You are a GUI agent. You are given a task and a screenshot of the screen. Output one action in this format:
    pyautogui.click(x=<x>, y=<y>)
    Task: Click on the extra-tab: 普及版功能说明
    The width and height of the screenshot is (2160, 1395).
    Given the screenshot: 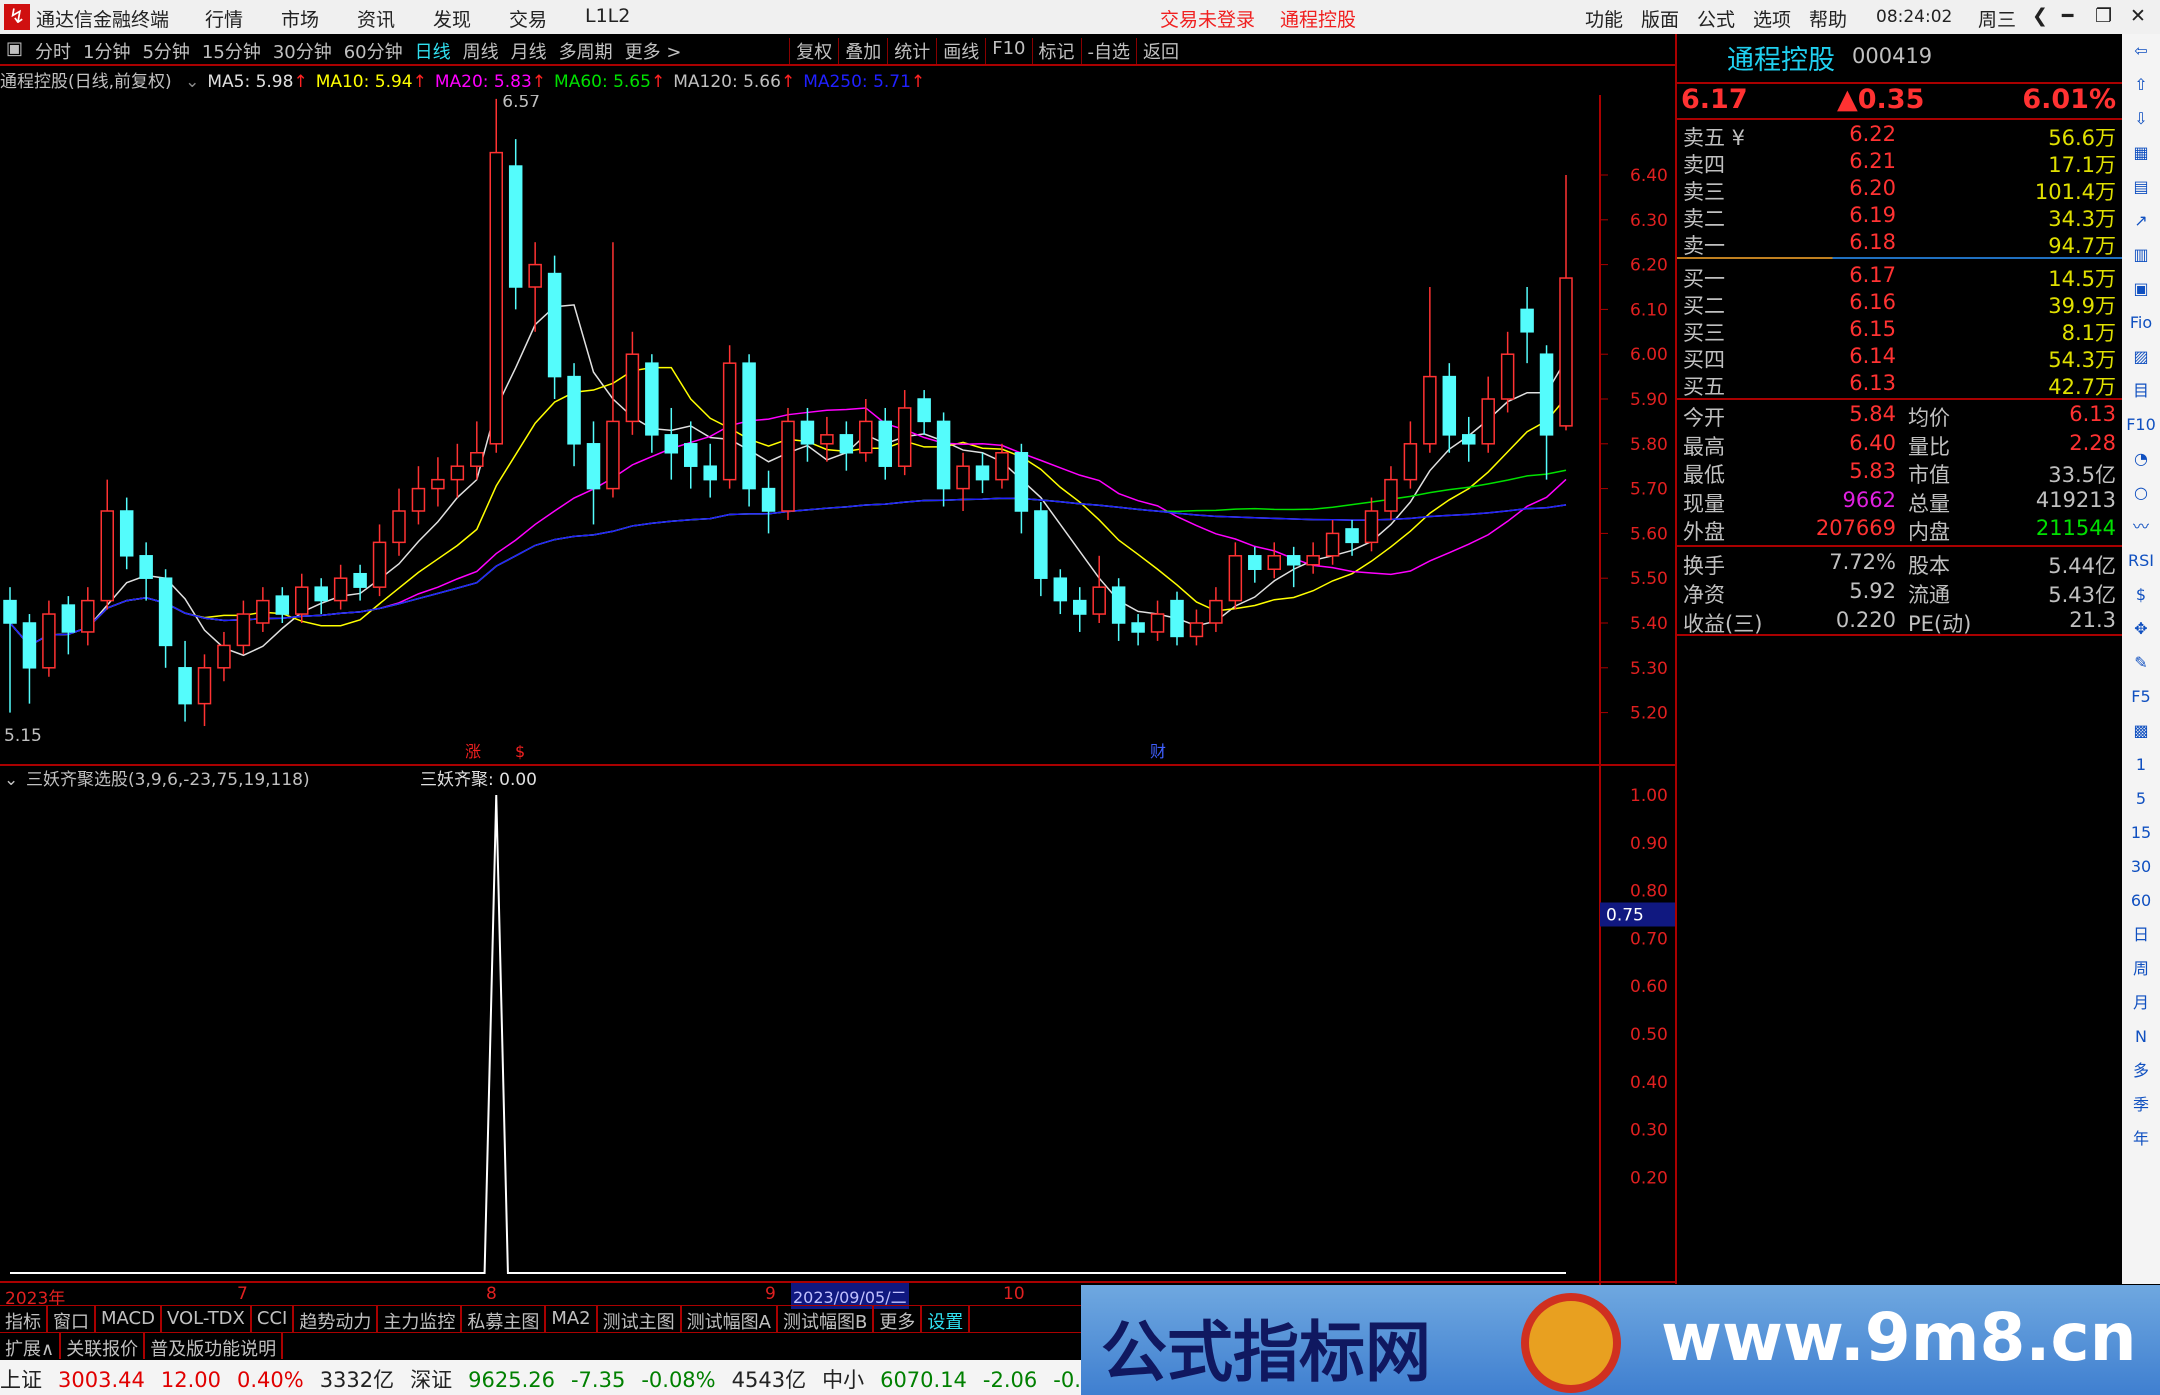 What is the action you would take?
    pyautogui.click(x=214, y=1346)
    